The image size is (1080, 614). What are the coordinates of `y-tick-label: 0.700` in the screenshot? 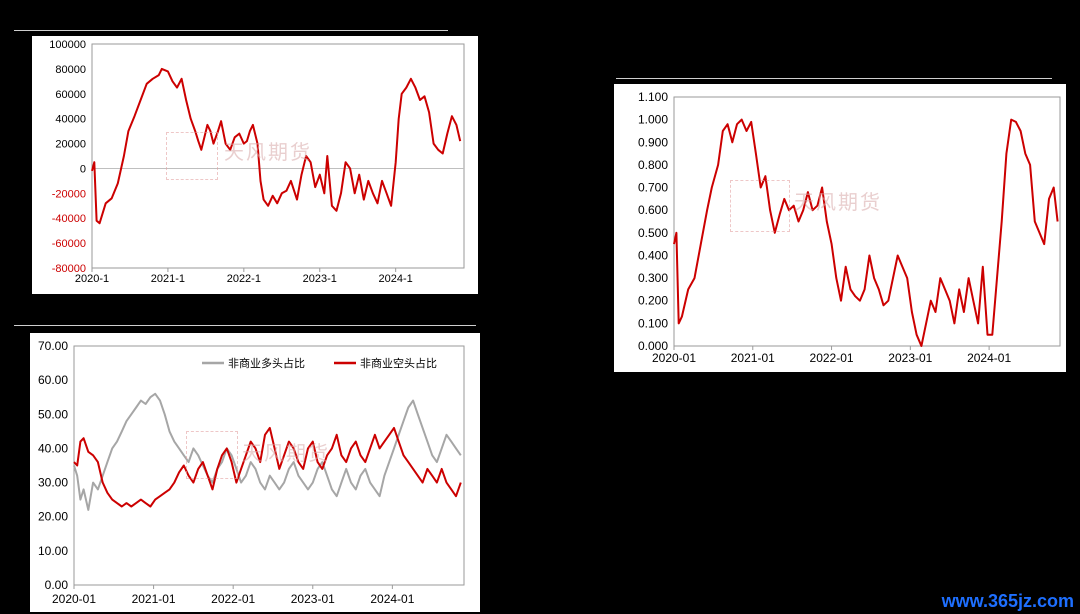 It's located at (653, 188).